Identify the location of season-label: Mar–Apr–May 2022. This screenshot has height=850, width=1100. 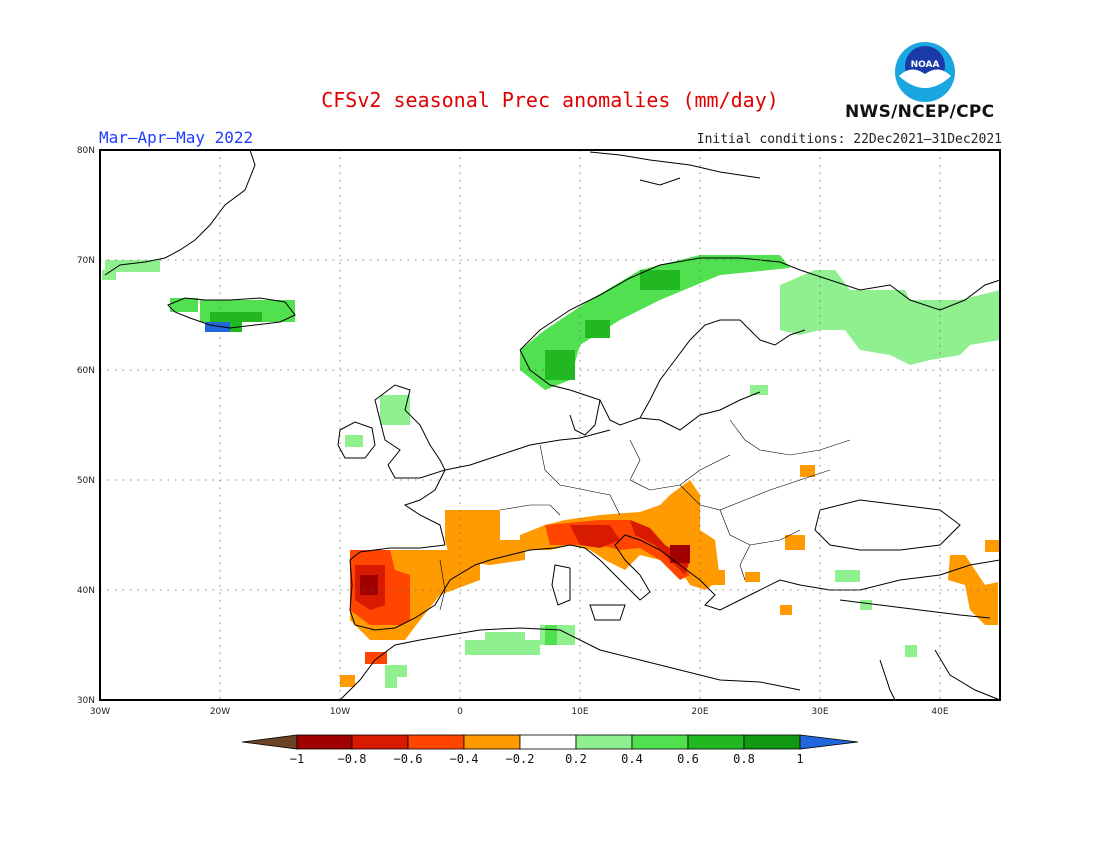
(176, 137).